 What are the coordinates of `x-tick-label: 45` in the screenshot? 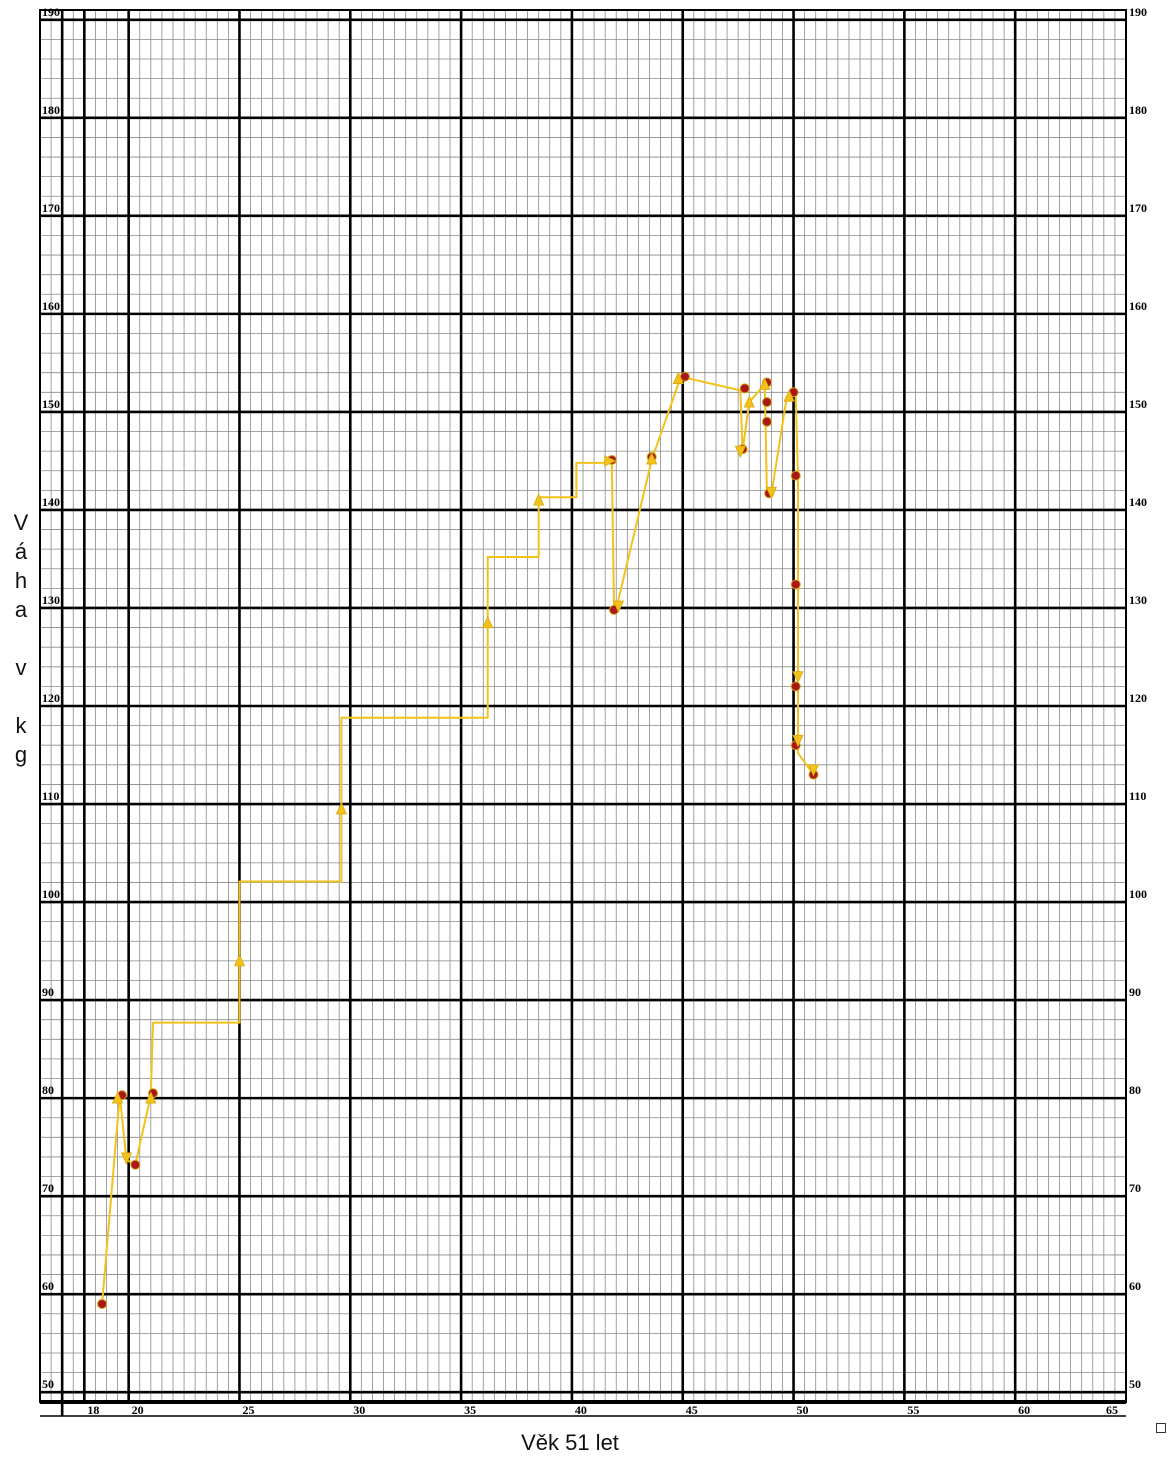 It's located at (692, 1410).